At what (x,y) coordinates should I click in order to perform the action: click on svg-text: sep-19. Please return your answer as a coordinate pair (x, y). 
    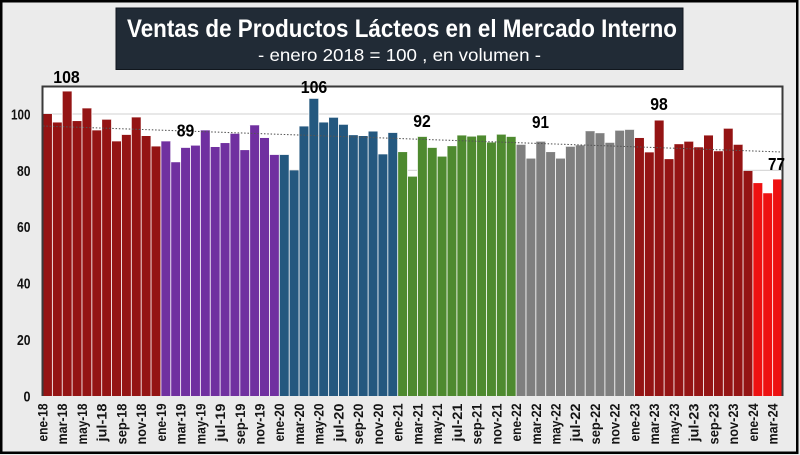
    Looking at the image, I should click on (240, 423).